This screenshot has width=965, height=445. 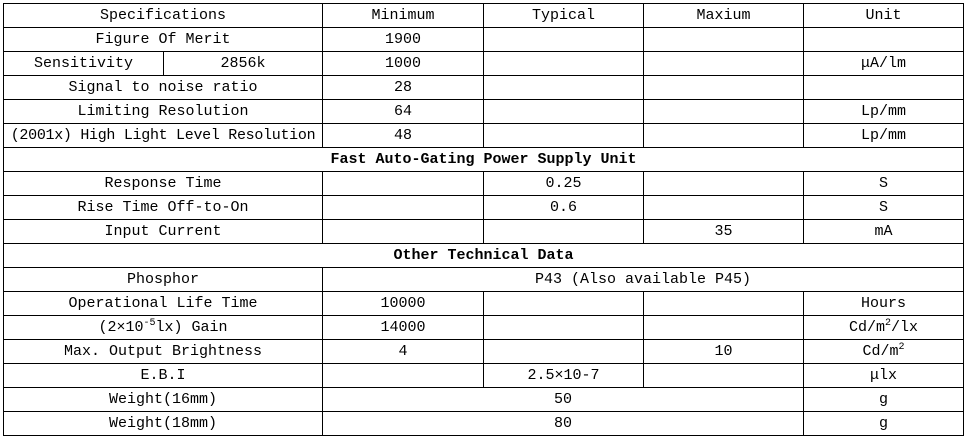 What do you see at coordinates (883, 15) in the screenshot?
I see `header-unit: Unit` at bounding box center [883, 15].